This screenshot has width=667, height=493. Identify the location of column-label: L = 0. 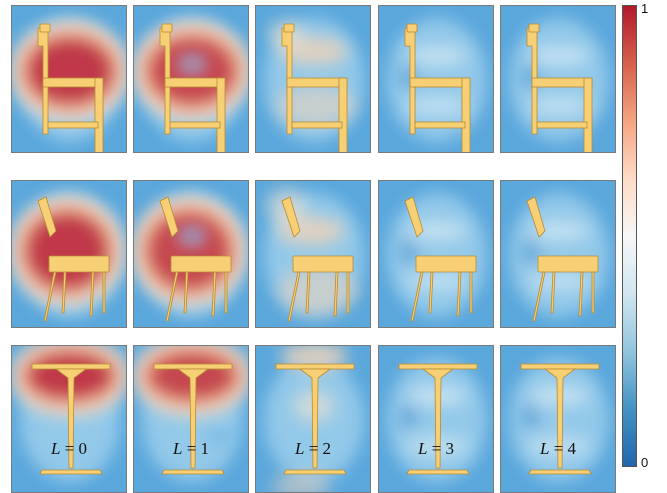
(69, 449).